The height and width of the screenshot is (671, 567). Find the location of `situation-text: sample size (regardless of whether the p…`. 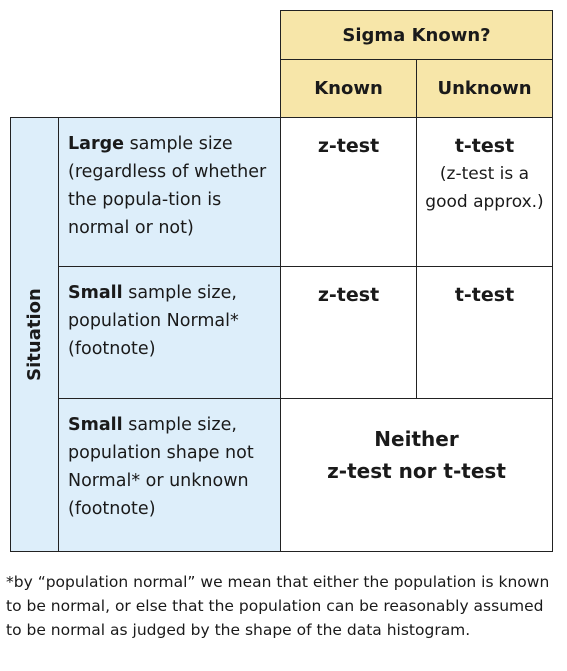

situation-text: sample size (regardless of whether the p… is located at coordinates (167, 186).